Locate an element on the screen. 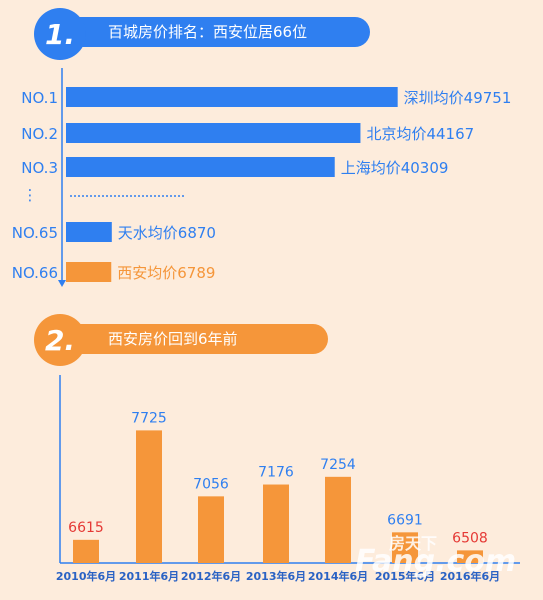  section2-number-badge: 2. is located at coordinates (60, 340).